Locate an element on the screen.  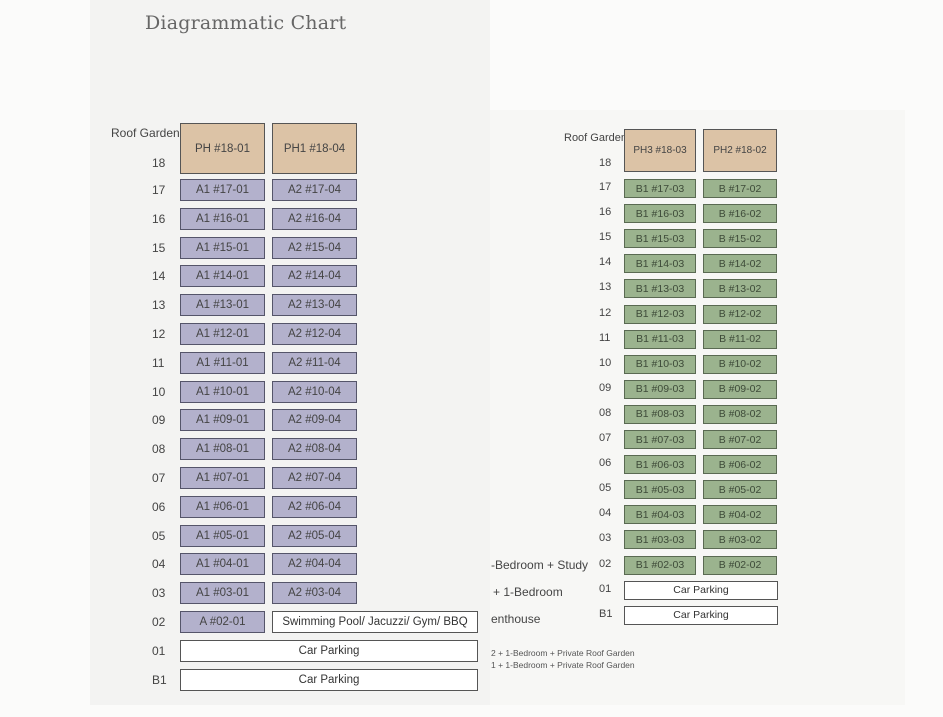
facilities-box: Swimming Pool/ Jacuzzi/ Gym/ BBQ is located at coordinates (375, 622).